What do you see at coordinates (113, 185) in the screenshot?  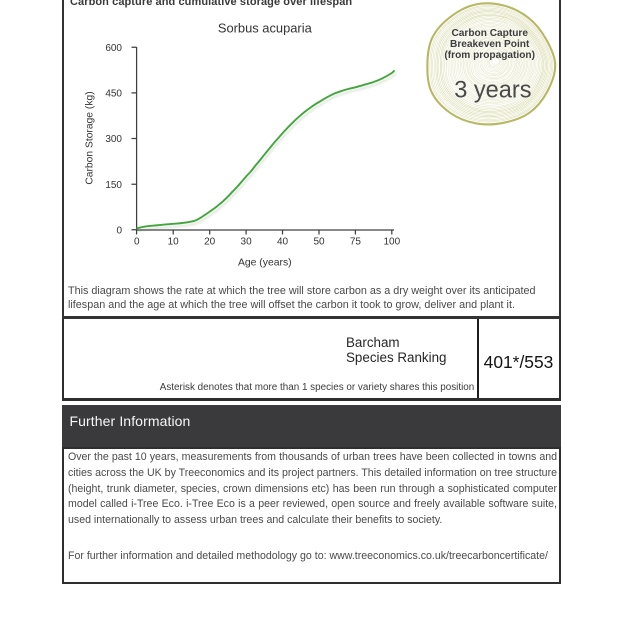 I see `svg-text: 150` at bounding box center [113, 185].